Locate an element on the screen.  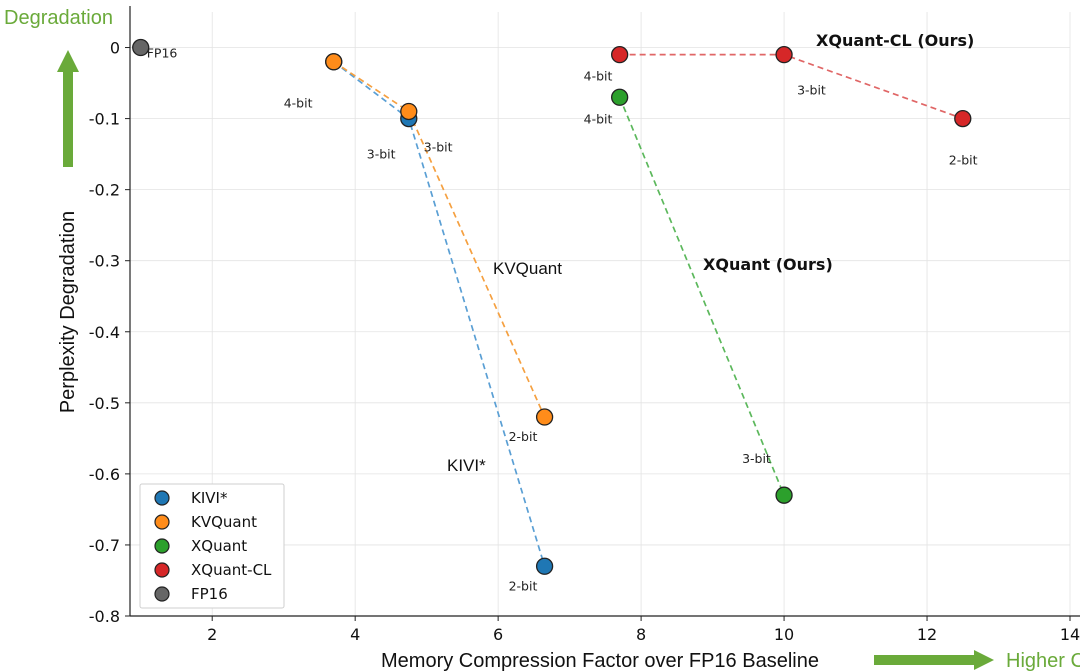
y-tick-label: -0.2 is located at coordinates (104, 190).